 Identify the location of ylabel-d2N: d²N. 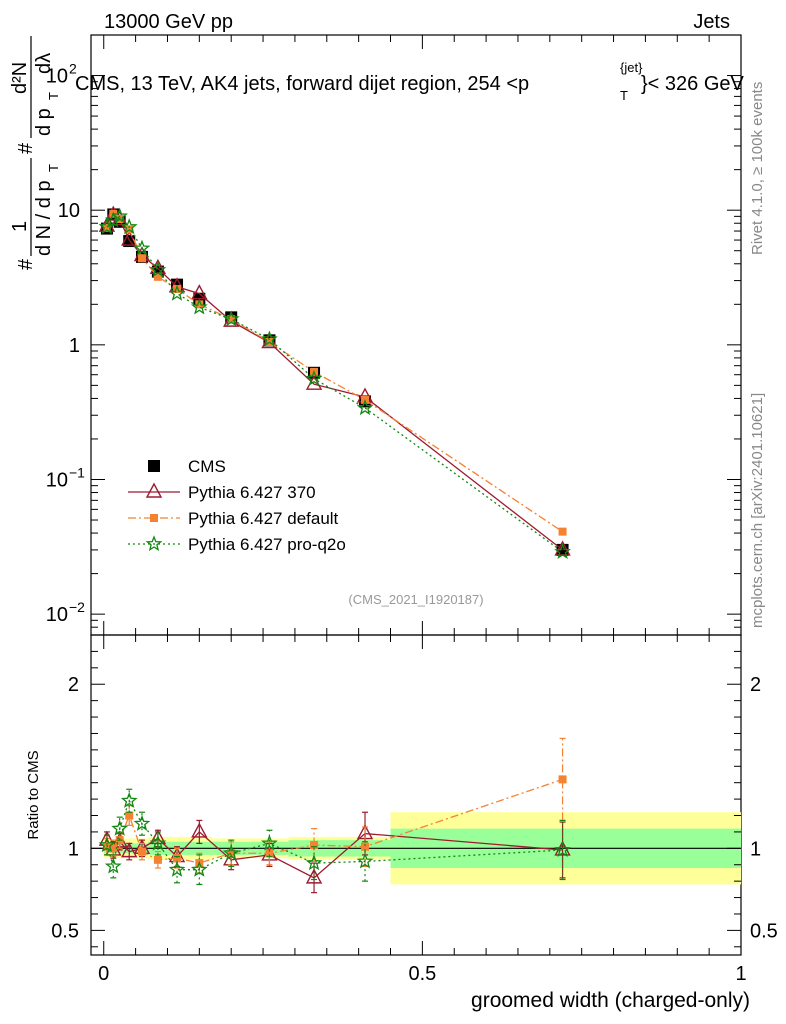
(20, 78).